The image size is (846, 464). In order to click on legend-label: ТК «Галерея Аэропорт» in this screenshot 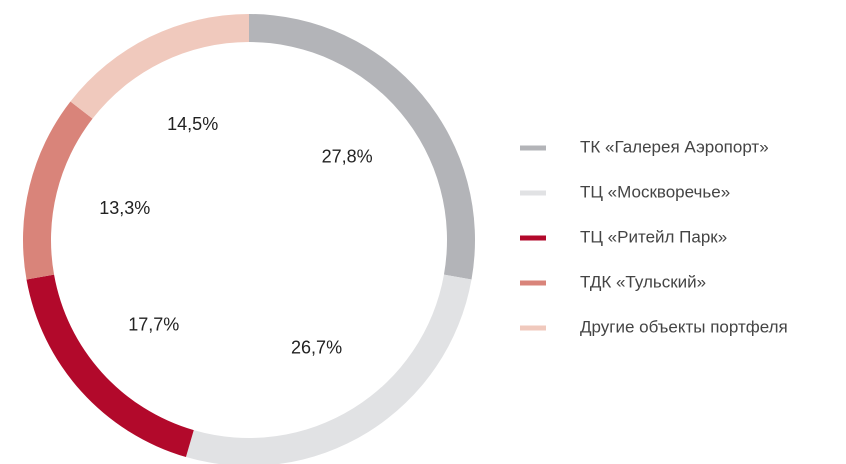, I will do `click(674, 146)`.